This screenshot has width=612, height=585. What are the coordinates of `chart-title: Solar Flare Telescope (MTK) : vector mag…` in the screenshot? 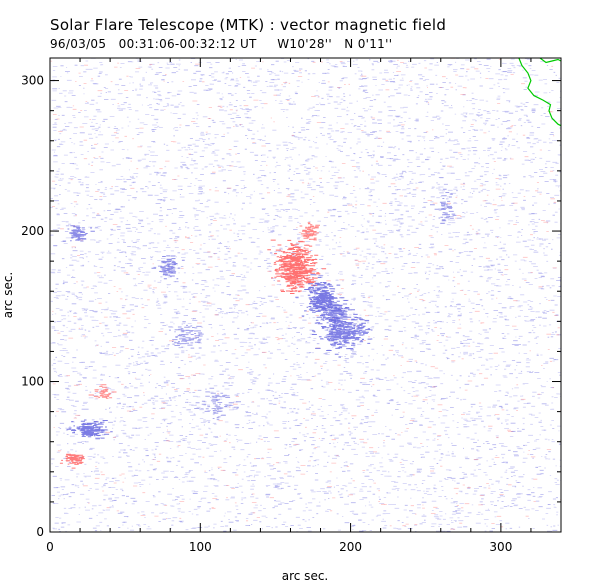 It's located at (248, 25).